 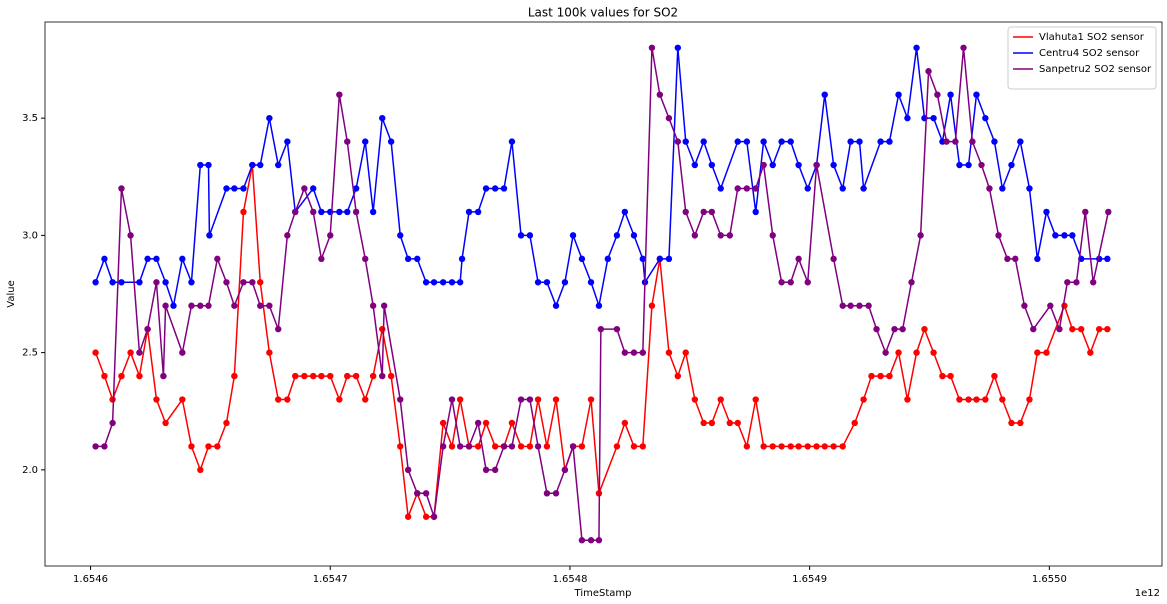 What do you see at coordinates (30, 118) in the screenshot?
I see `y-tick-label: 3.5` at bounding box center [30, 118].